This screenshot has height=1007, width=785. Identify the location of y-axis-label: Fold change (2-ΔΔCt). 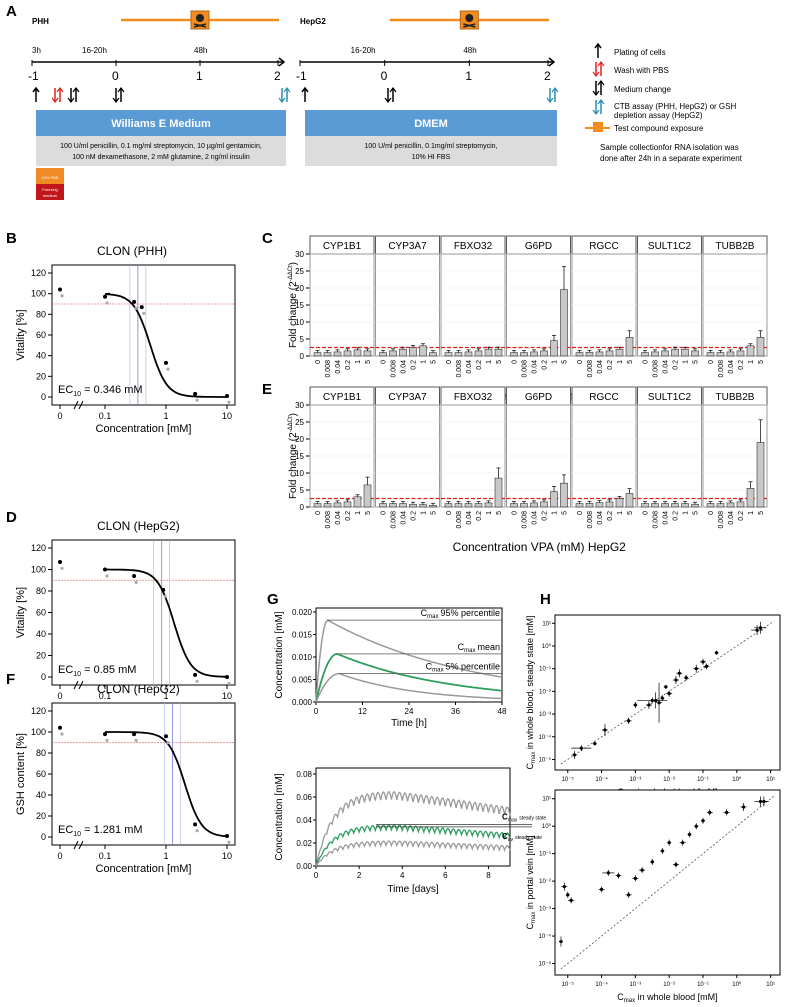
(293, 305).